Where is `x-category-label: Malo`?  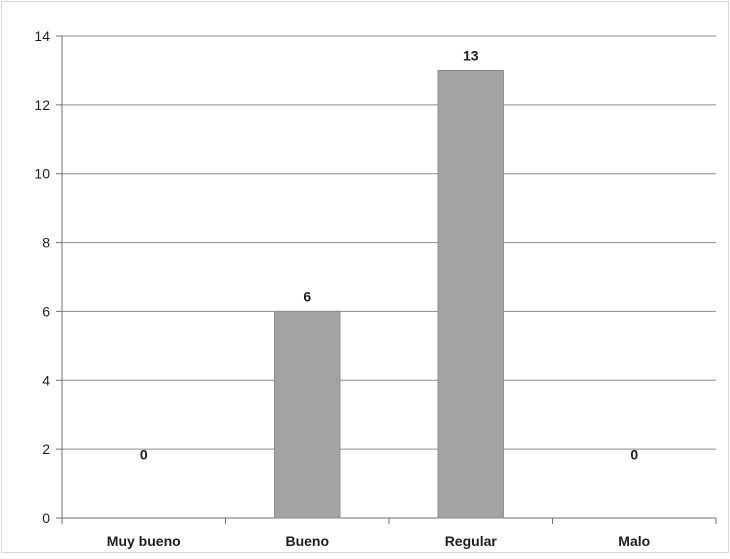 x-category-label: Malo is located at coordinates (634, 541).